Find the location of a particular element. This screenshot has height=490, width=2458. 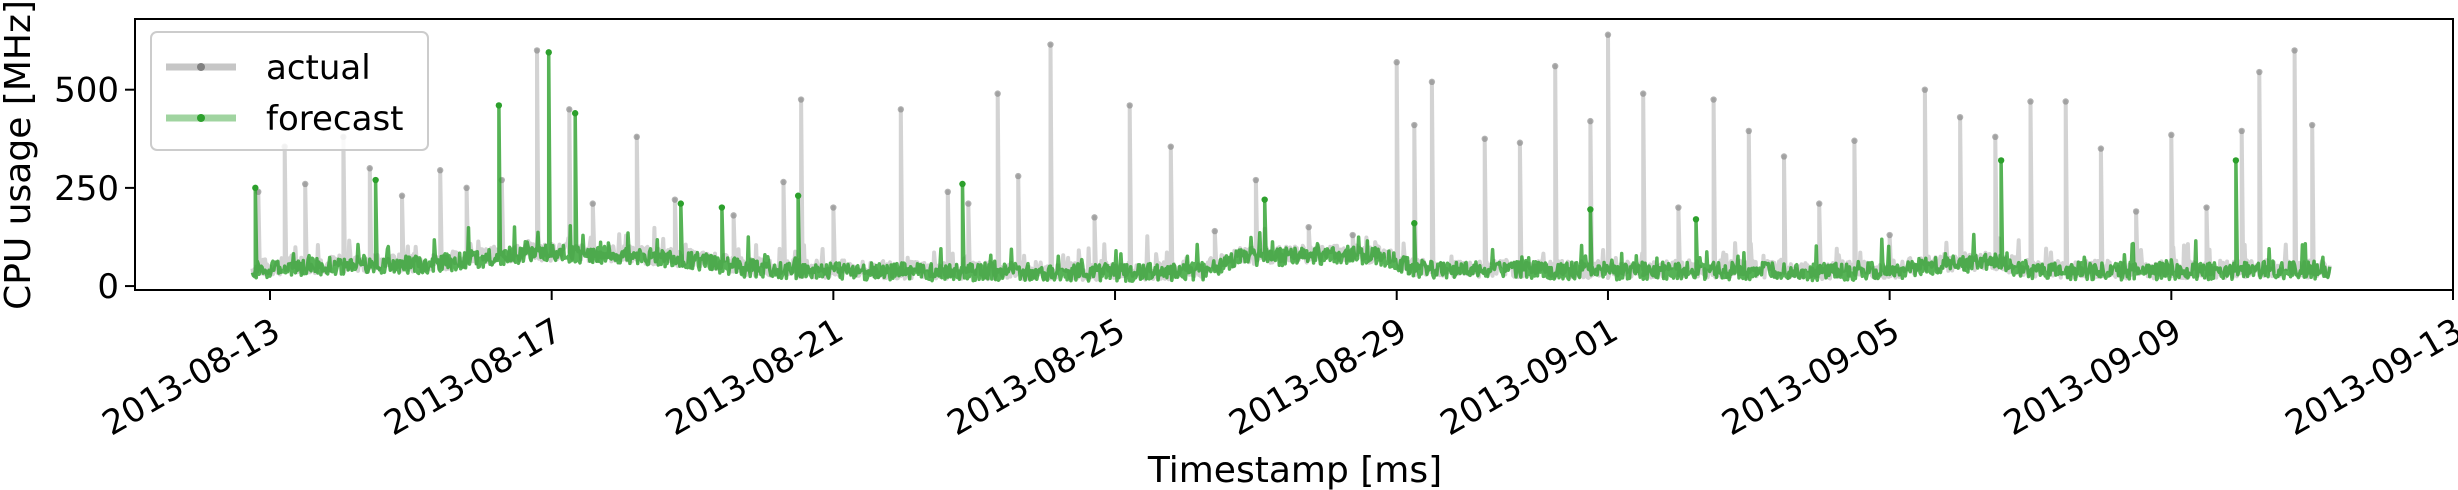

y-tick-label: 500 is located at coordinates (86, 91).